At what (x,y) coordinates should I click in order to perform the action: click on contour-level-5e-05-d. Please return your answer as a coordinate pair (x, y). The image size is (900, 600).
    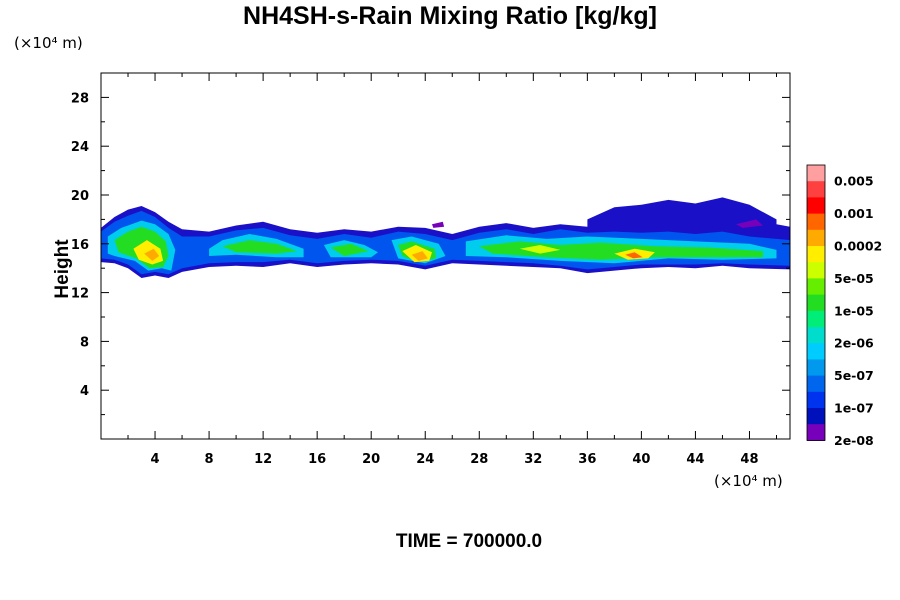
    Looking at the image, I should click on (540, 249).